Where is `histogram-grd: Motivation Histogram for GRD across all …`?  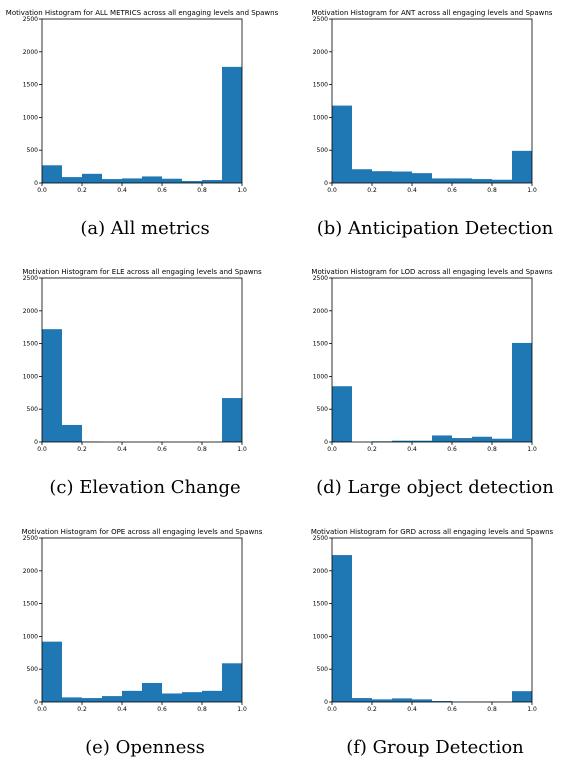 histogram-grd: Motivation Histogram for GRD across all … is located at coordinates (432, 620).